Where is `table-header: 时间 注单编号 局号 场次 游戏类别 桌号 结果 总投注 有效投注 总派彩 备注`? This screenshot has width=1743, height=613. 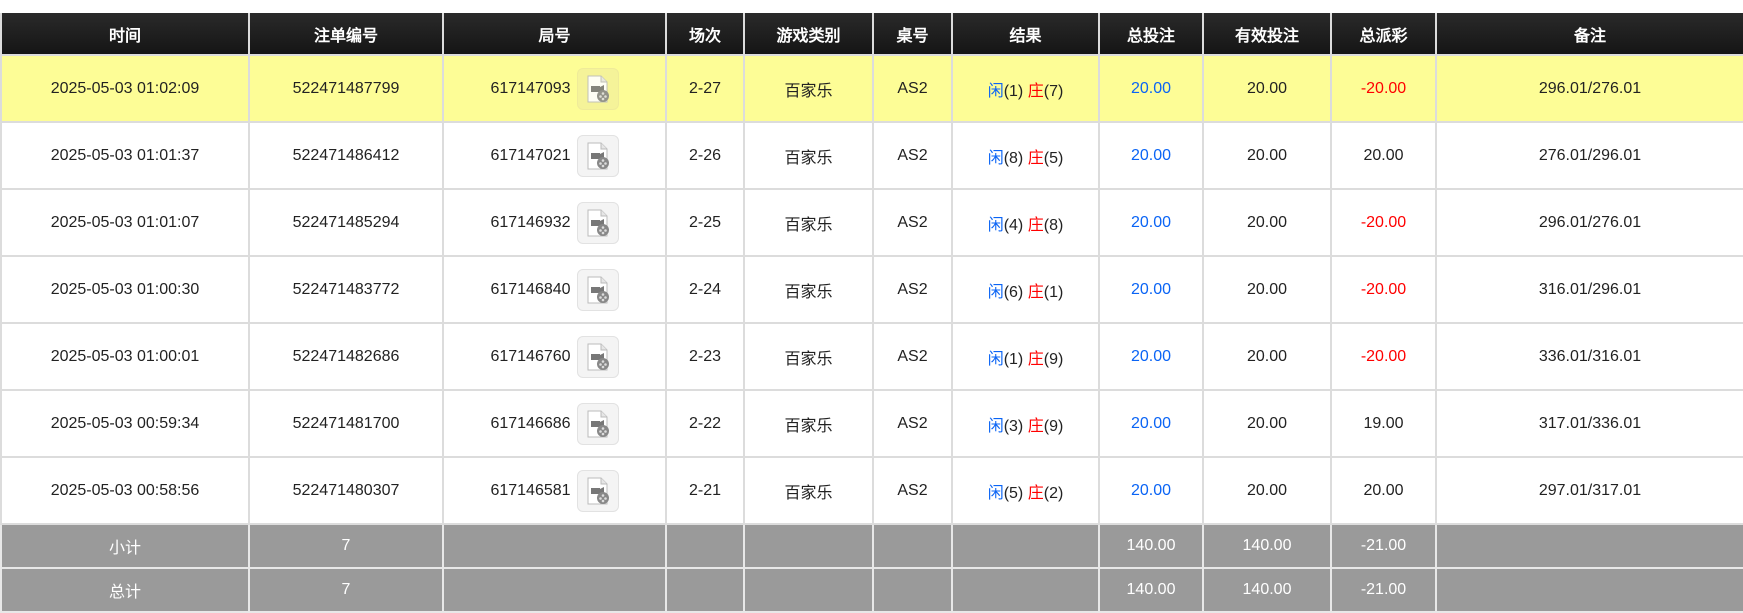 table-header: 时间 注单编号 局号 场次 游戏类别 桌号 结果 总投注 有效投注 总派彩 备注 is located at coordinates (871, 34).